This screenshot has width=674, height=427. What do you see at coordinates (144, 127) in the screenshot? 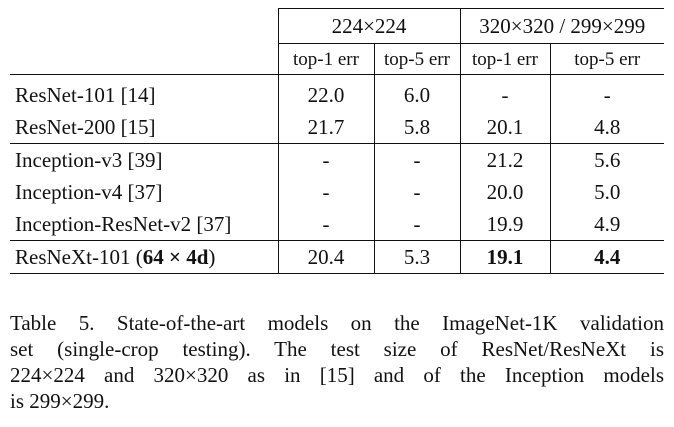
I see `model-name-cell: ResNet-200 [15]` at bounding box center [144, 127].